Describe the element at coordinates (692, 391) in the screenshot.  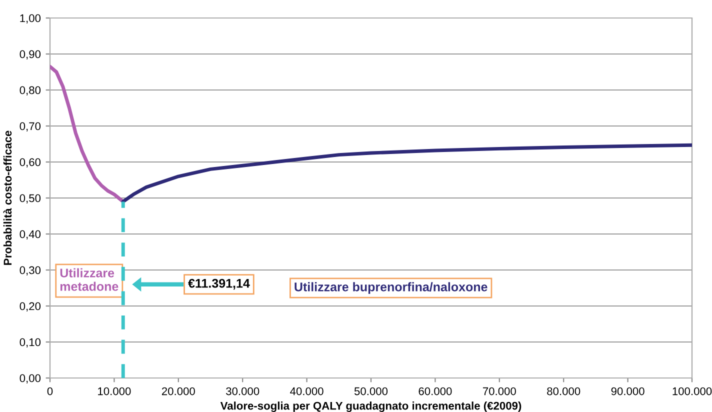
I see `x-tick-label: 100.000` at that location.